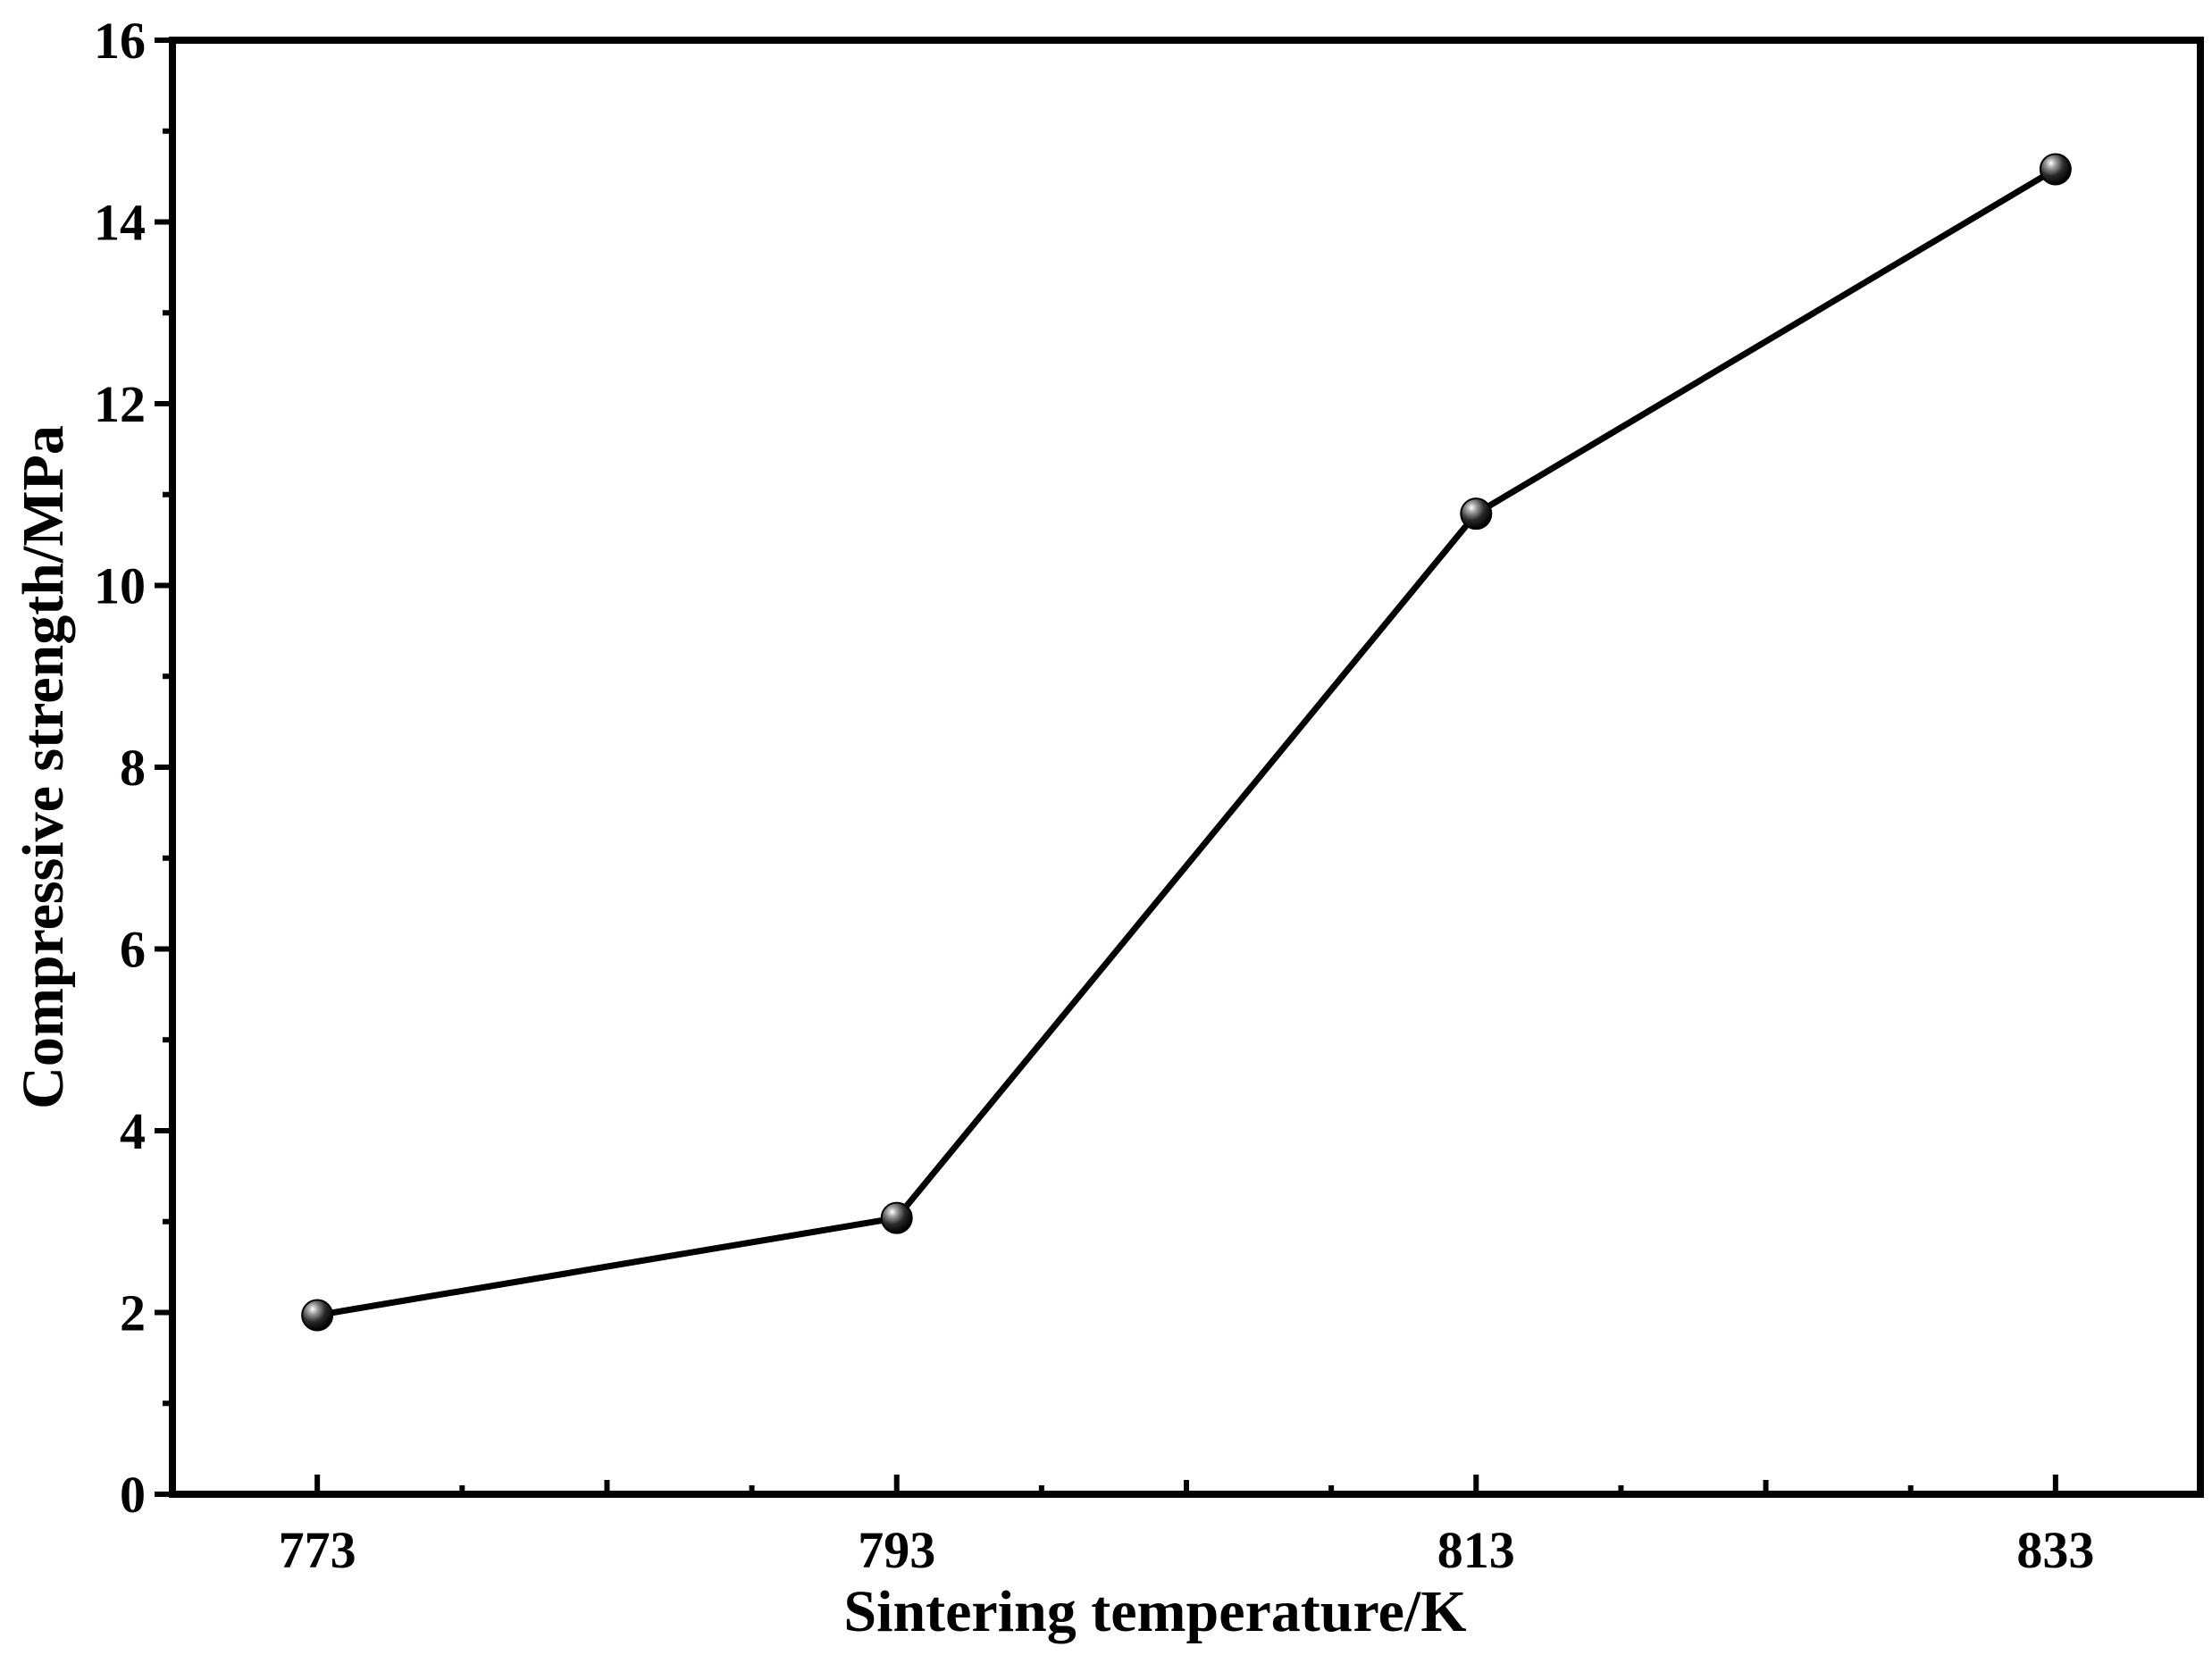 The image size is (2212, 1655). Describe the element at coordinates (133, 1313) in the screenshot. I see `y-tick-label: 2` at that location.